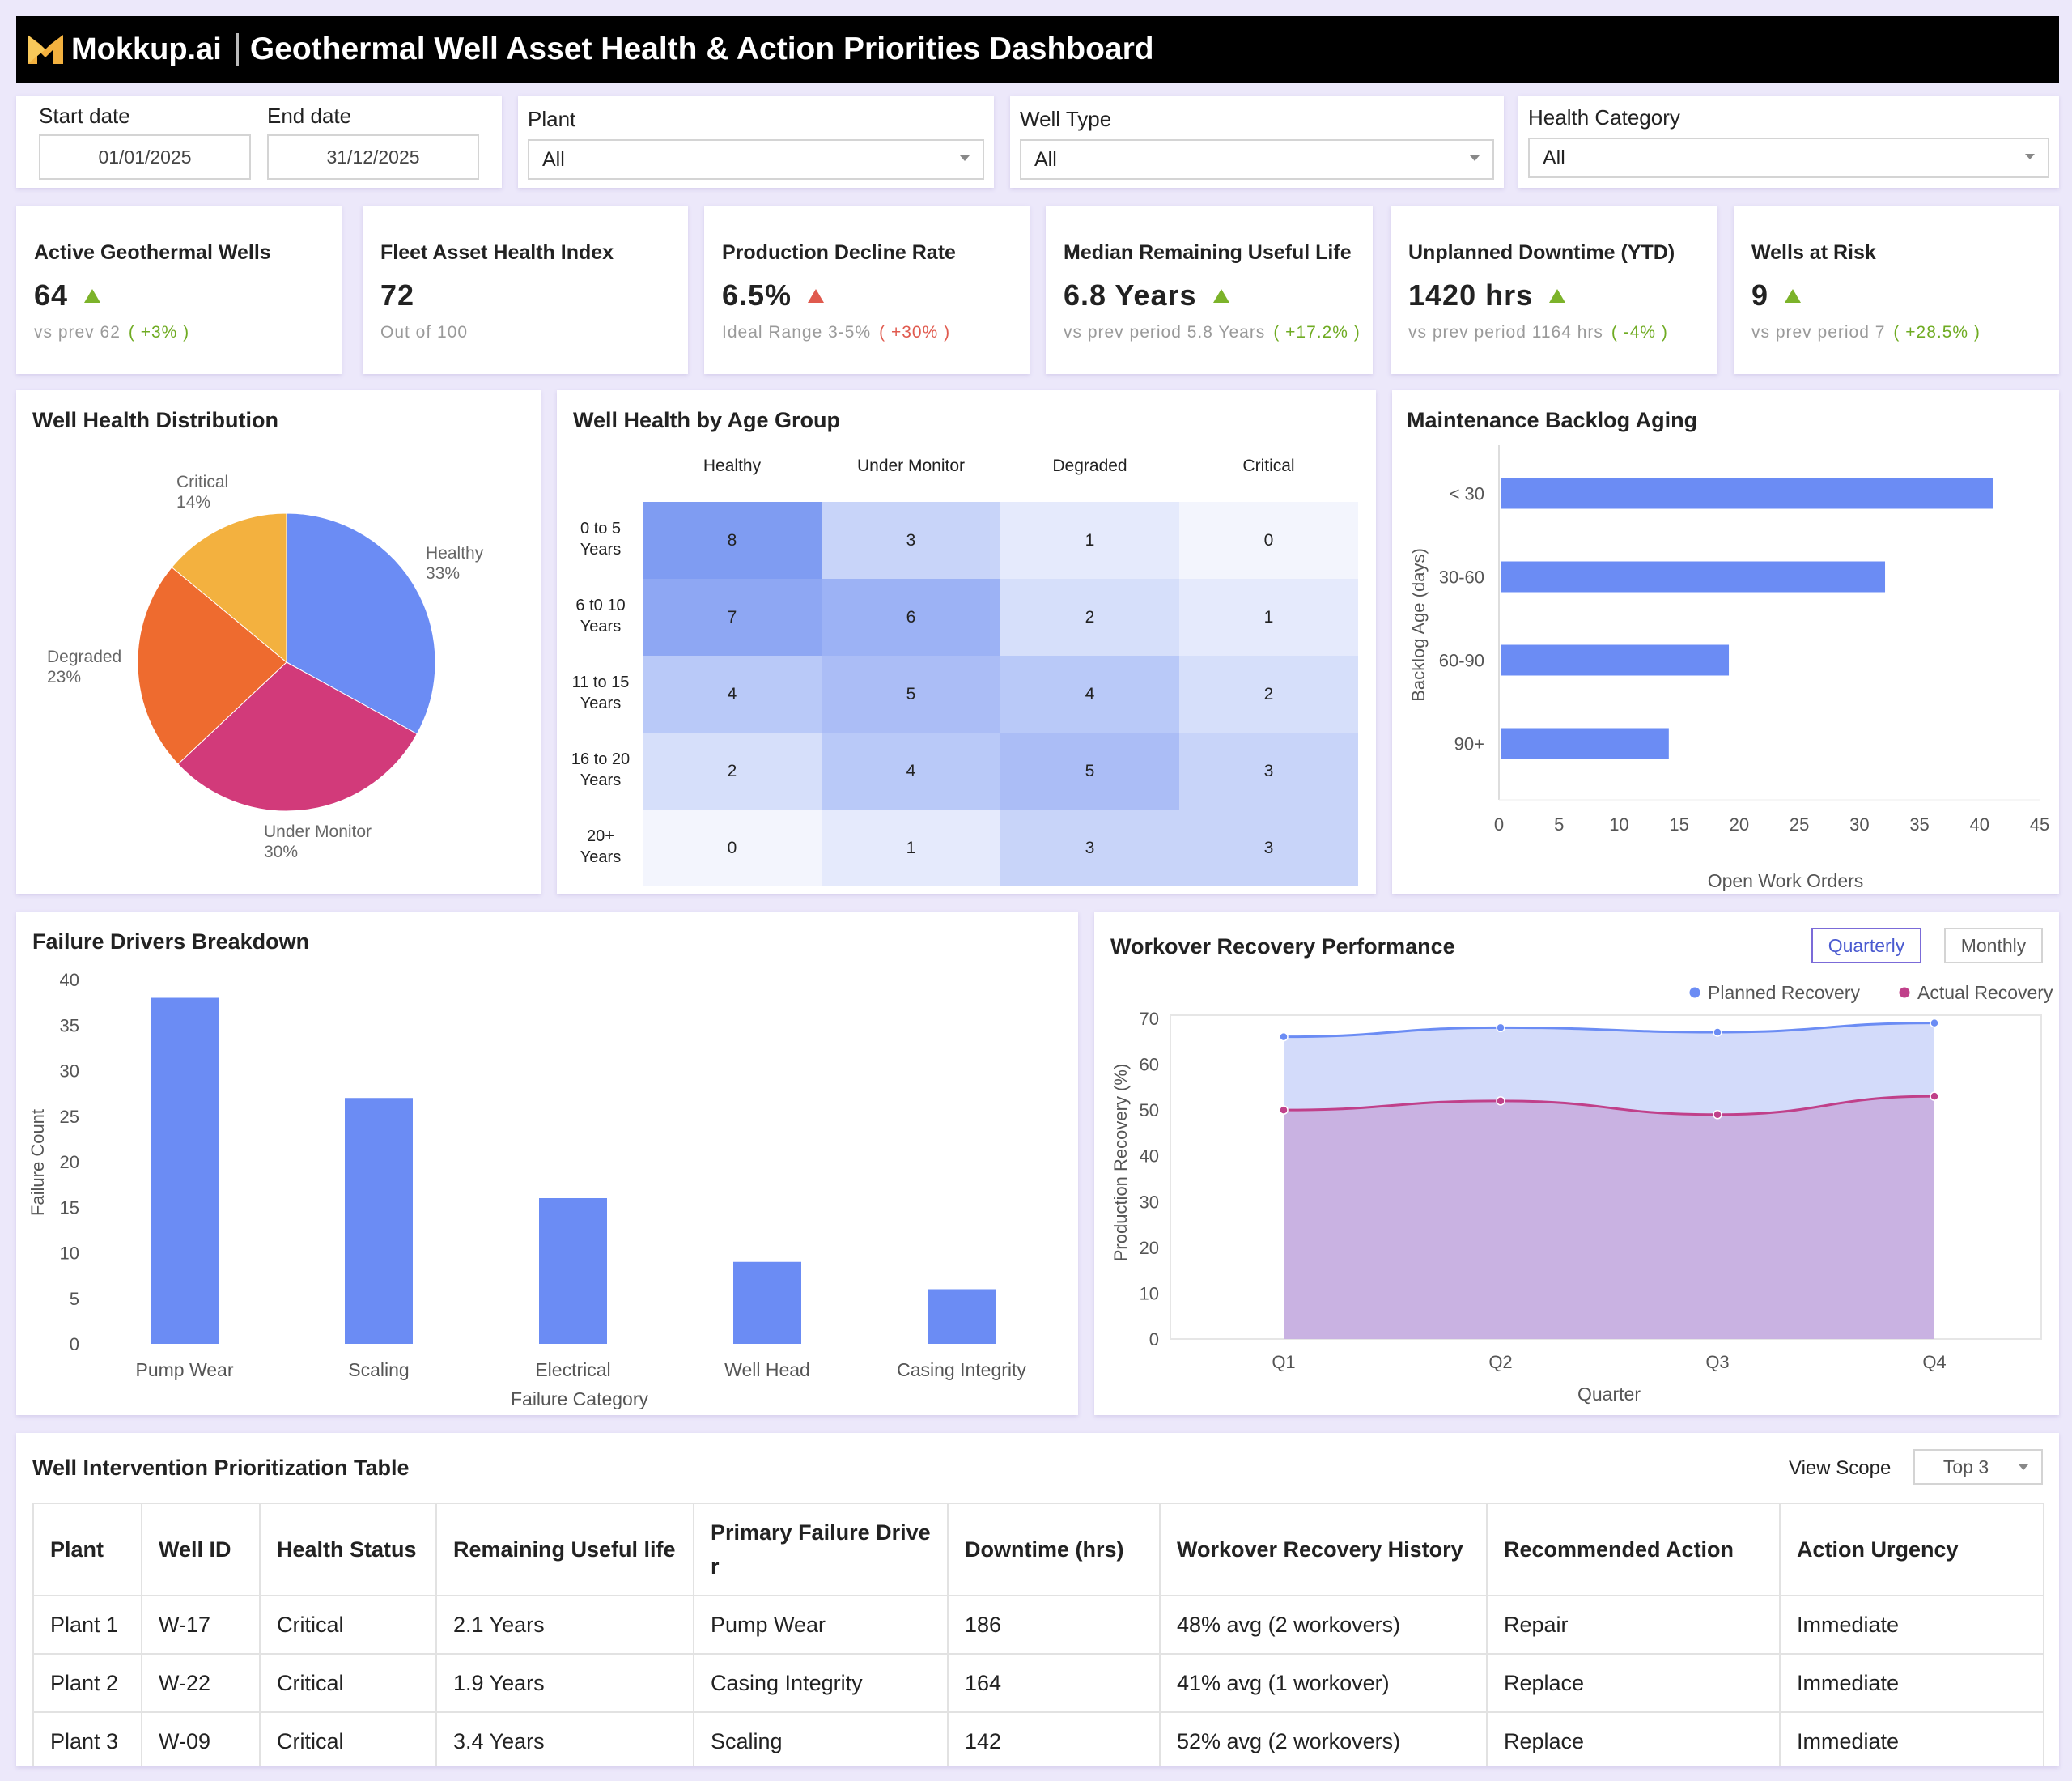 This screenshot has width=2072, height=1781. Describe the element at coordinates (1469, 744) in the screenshot. I see `backlog-category-label: 90+` at that location.